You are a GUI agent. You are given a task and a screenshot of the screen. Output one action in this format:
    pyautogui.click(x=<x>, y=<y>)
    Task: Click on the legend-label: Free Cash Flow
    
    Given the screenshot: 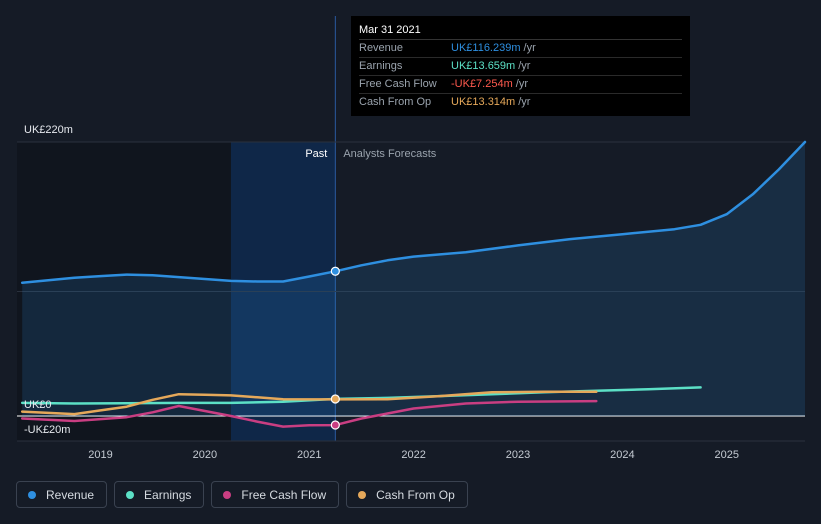 What is the action you would take?
    pyautogui.click(x=284, y=494)
    